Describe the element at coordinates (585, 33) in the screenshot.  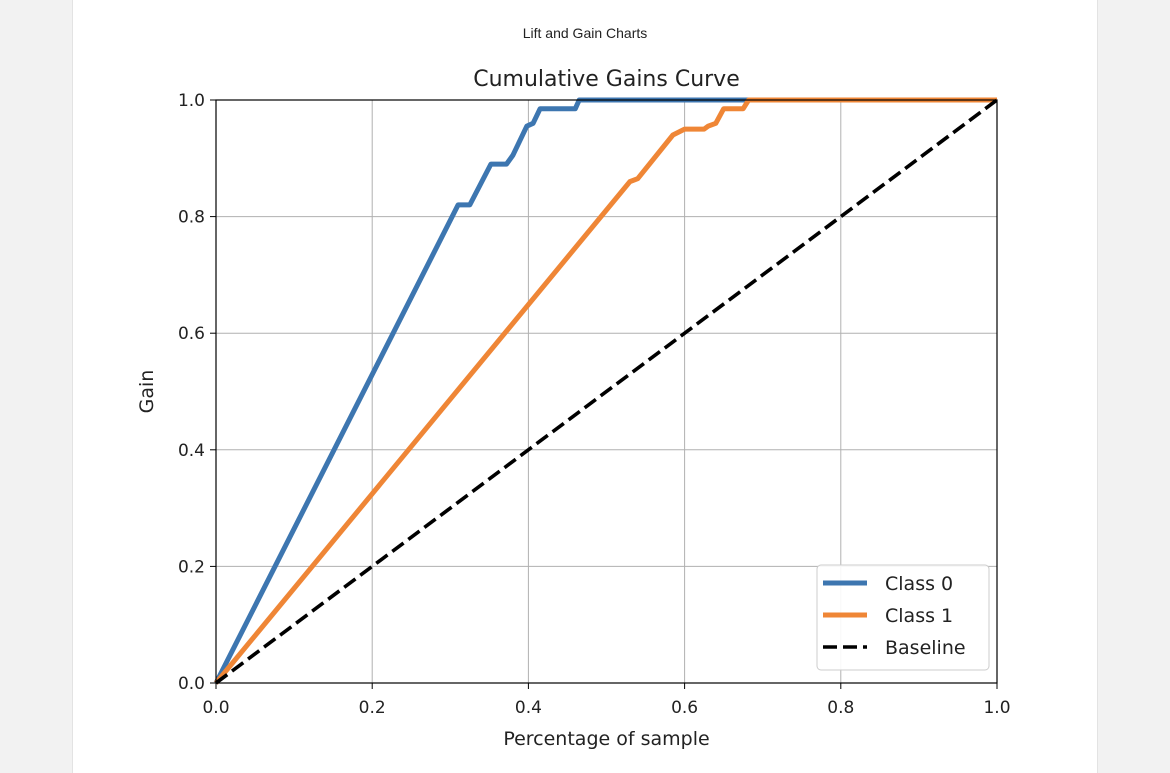
I see `page-heading: Lift and Gain Charts` at that location.